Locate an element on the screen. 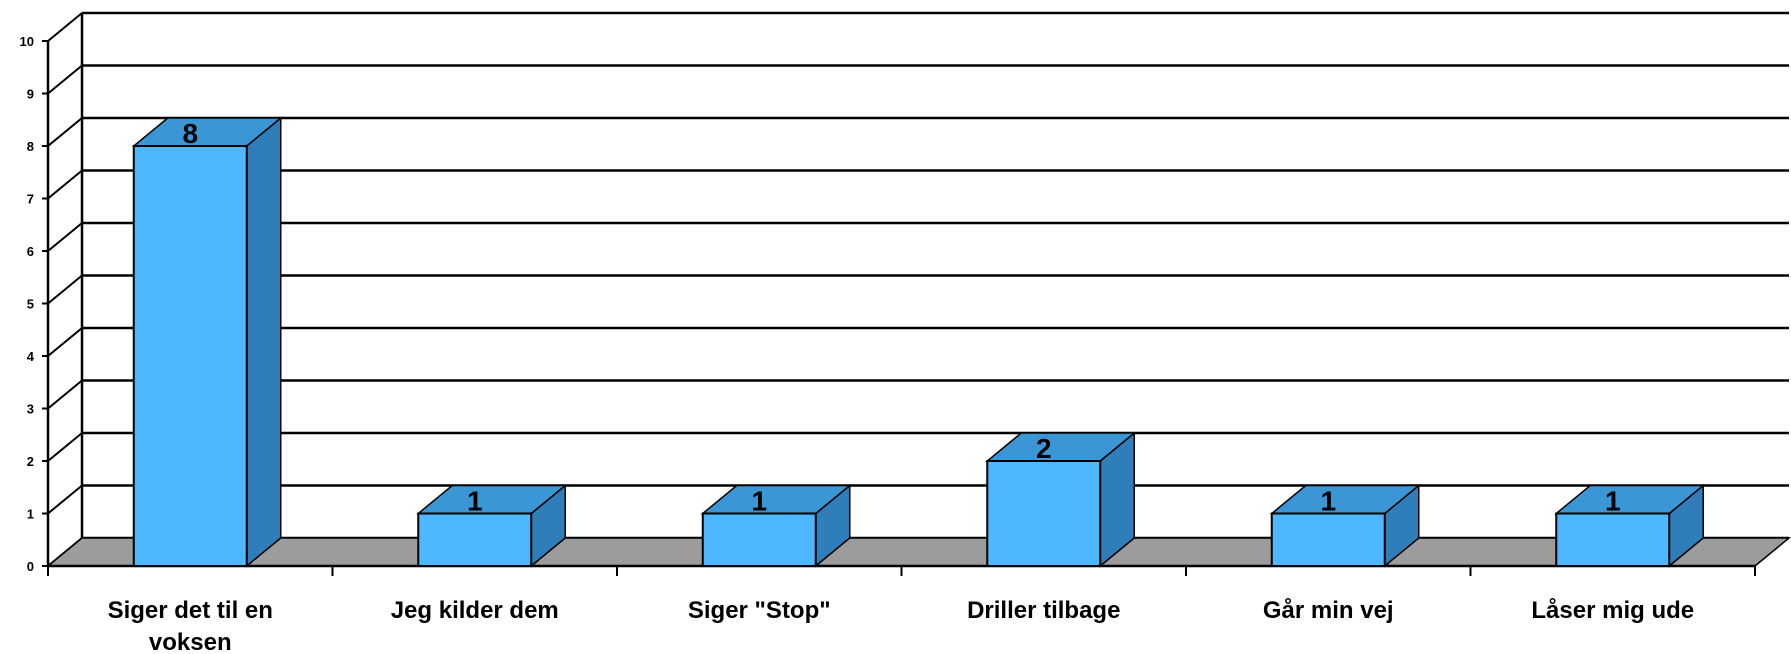 The image size is (1791, 654). chart-floor is located at coordinates (918, 556).